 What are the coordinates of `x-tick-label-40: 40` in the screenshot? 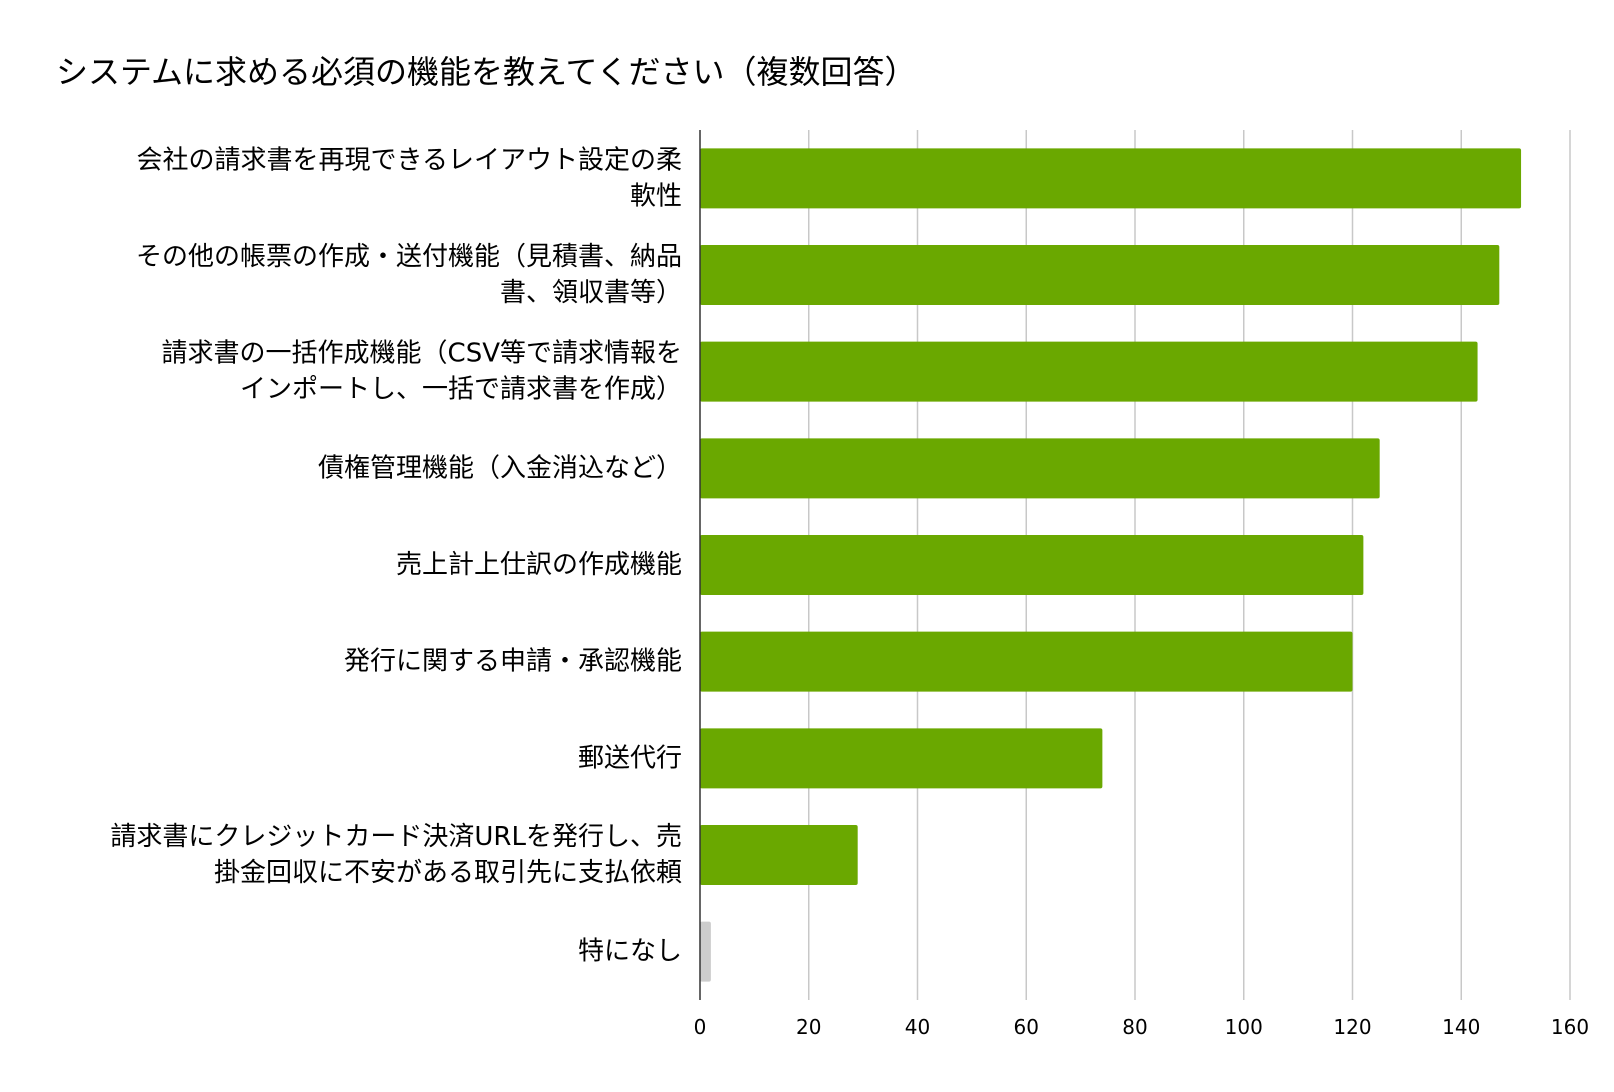 It's located at (917, 1027).